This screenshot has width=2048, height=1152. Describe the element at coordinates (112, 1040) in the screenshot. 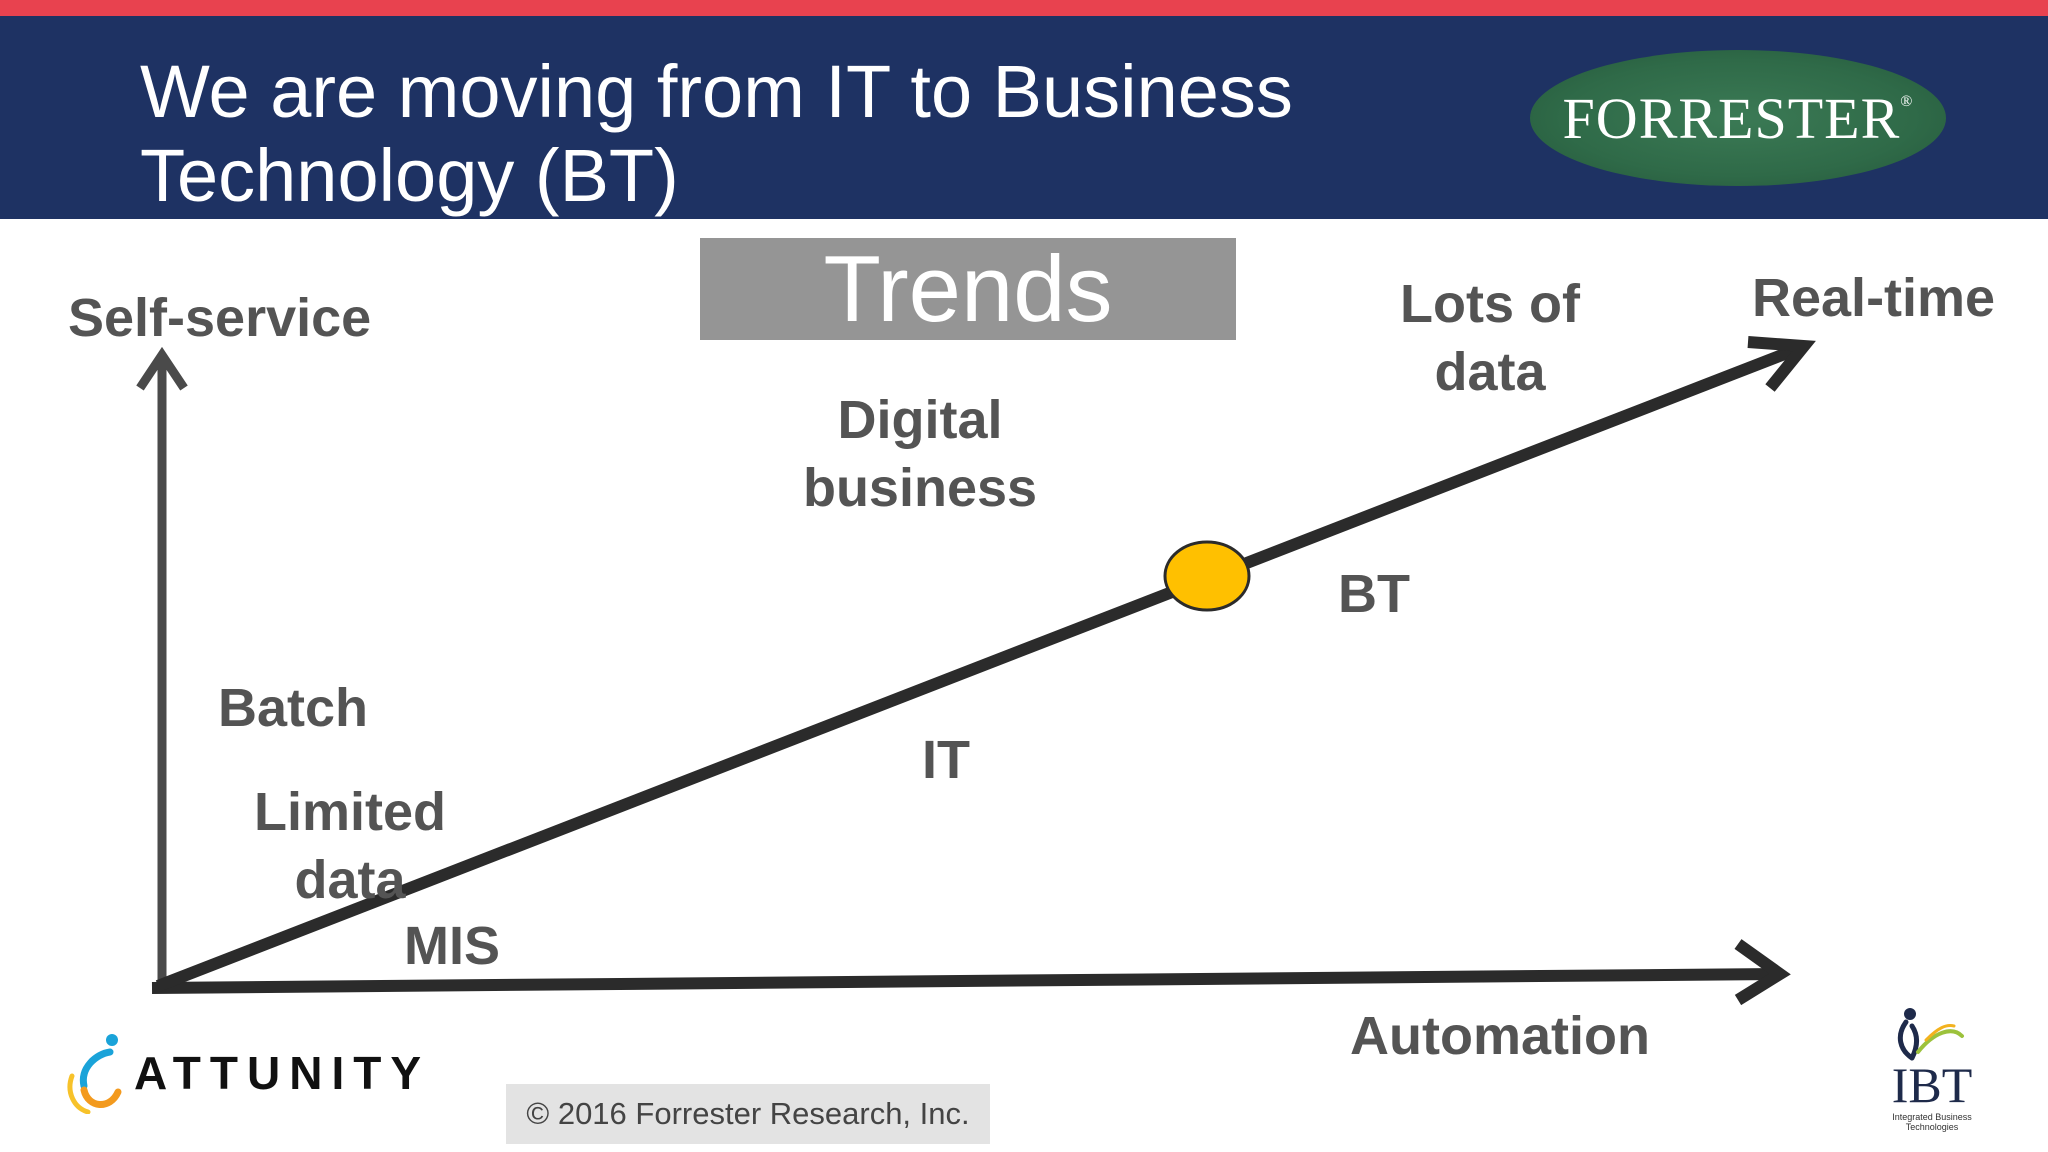

I see `attunity-logo-dot` at that location.